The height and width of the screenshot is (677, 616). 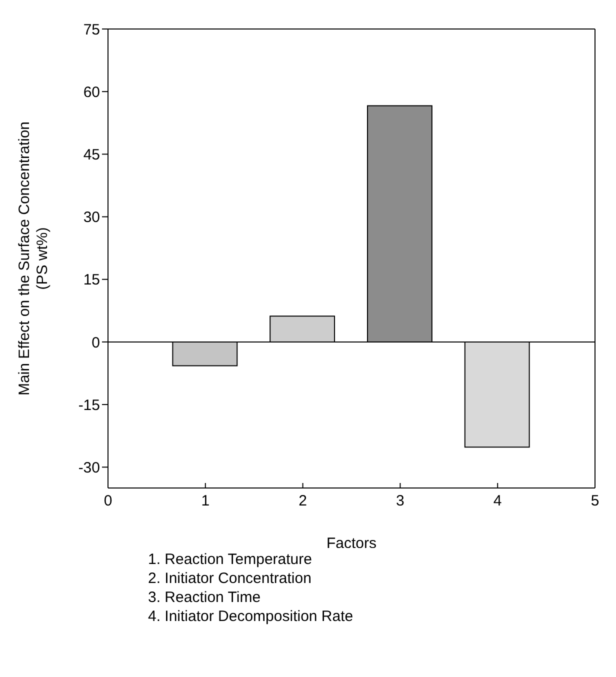 I want to click on y-tick-label: 30, so click(x=91, y=217).